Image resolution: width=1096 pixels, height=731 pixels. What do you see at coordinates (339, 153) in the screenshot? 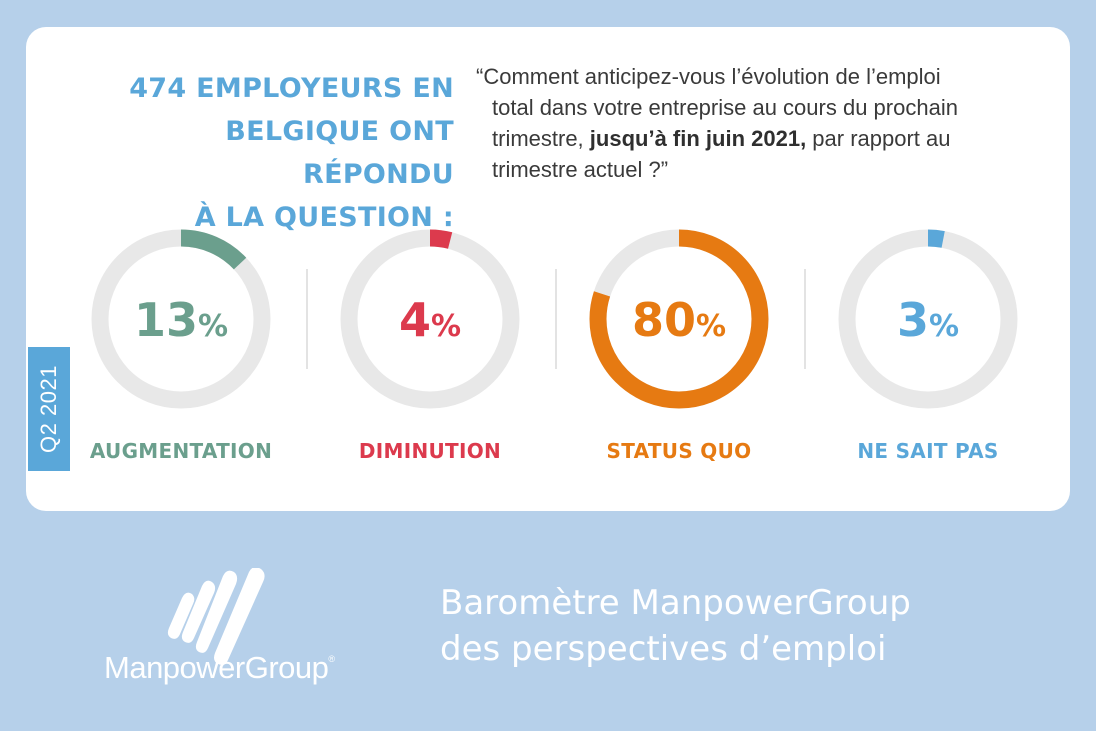
I see `headline-line: BELGIQUE ONT RÉPONDU` at bounding box center [339, 153].